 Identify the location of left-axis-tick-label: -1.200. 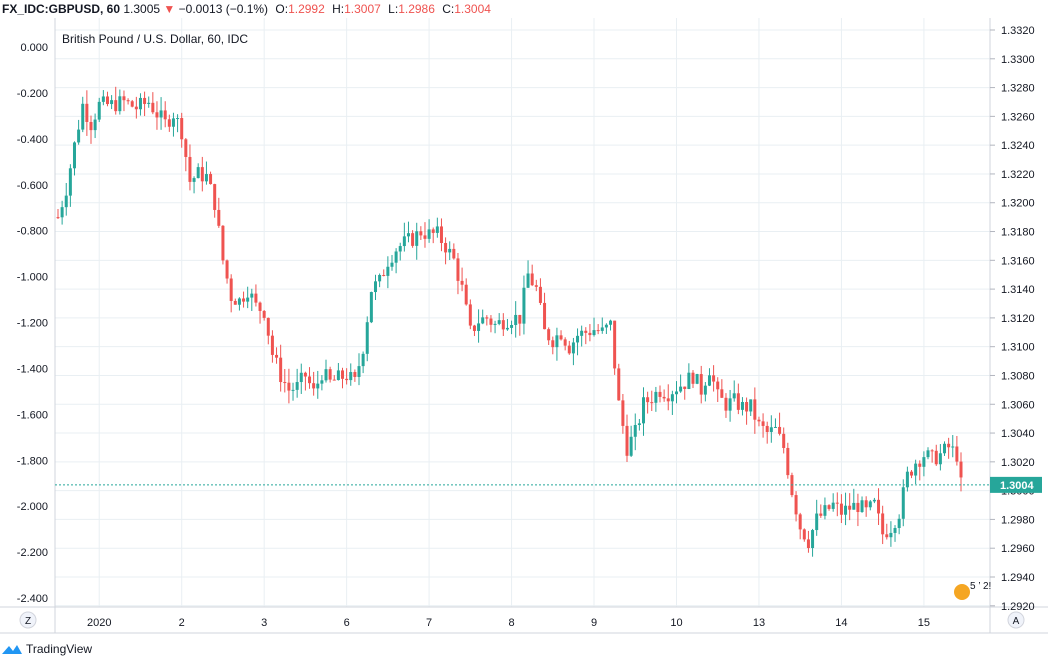
(32, 324).